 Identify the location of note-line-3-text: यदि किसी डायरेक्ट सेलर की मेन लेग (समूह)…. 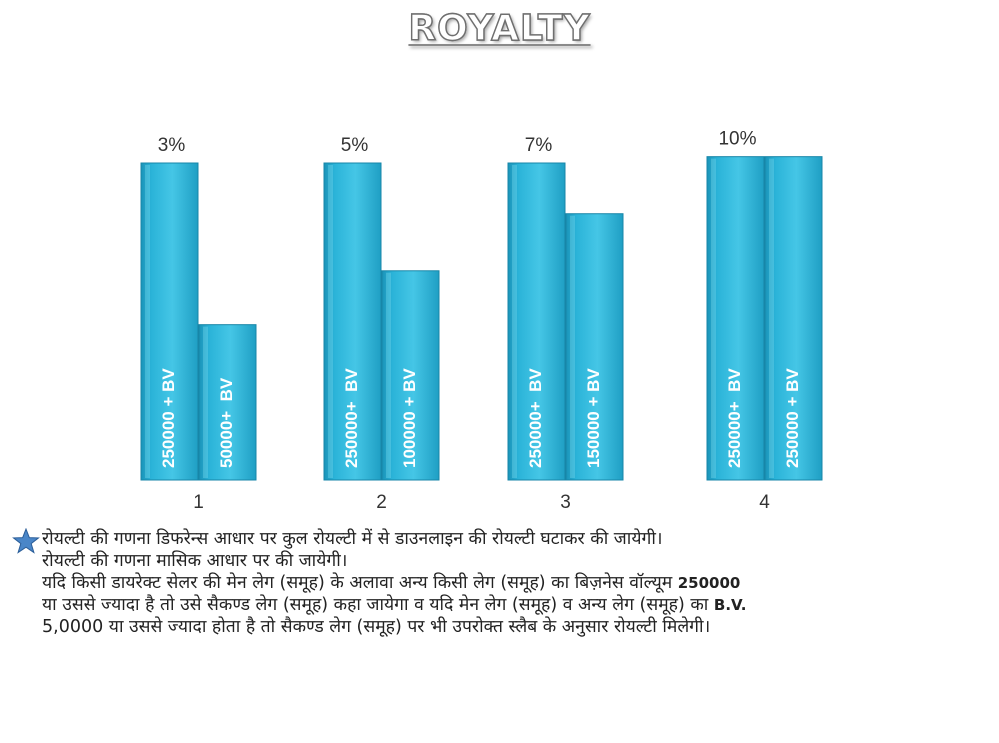
(360, 583).